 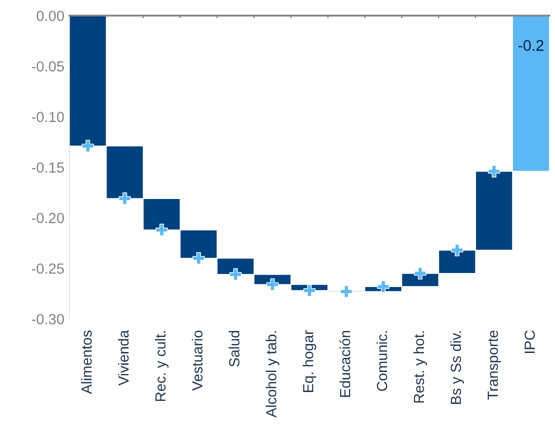 I want to click on y-tick-label: -0.15, so click(x=48, y=167).